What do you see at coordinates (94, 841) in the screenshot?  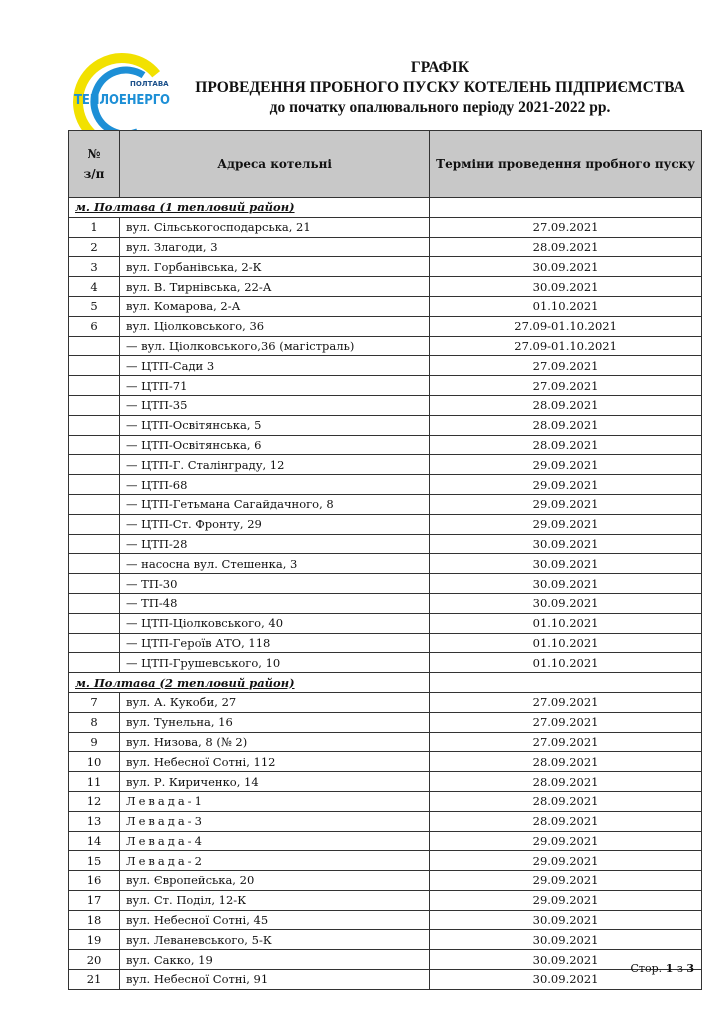 I see `row-number: 14` at bounding box center [94, 841].